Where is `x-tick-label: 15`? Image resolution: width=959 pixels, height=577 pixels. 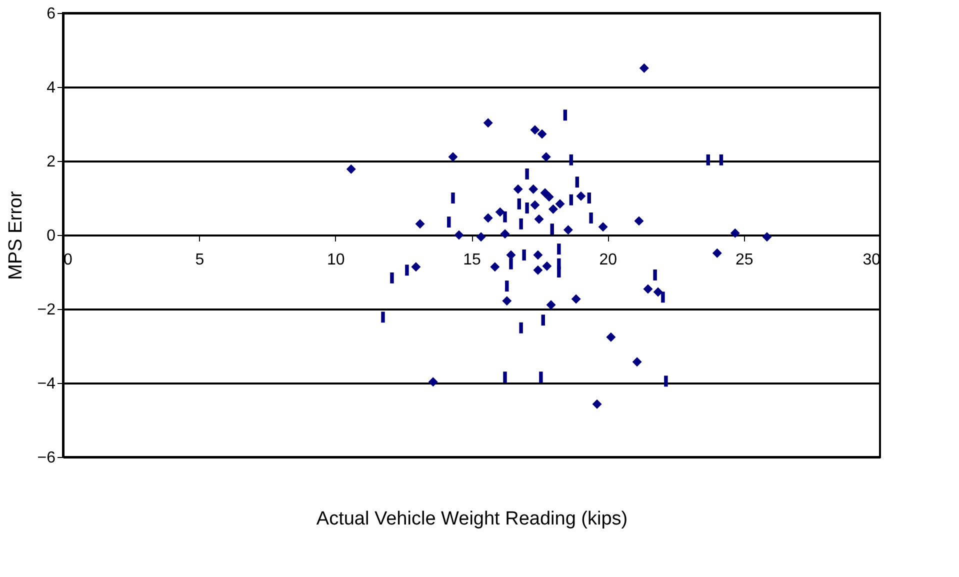 x-tick-label: 15 is located at coordinates (472, 260).